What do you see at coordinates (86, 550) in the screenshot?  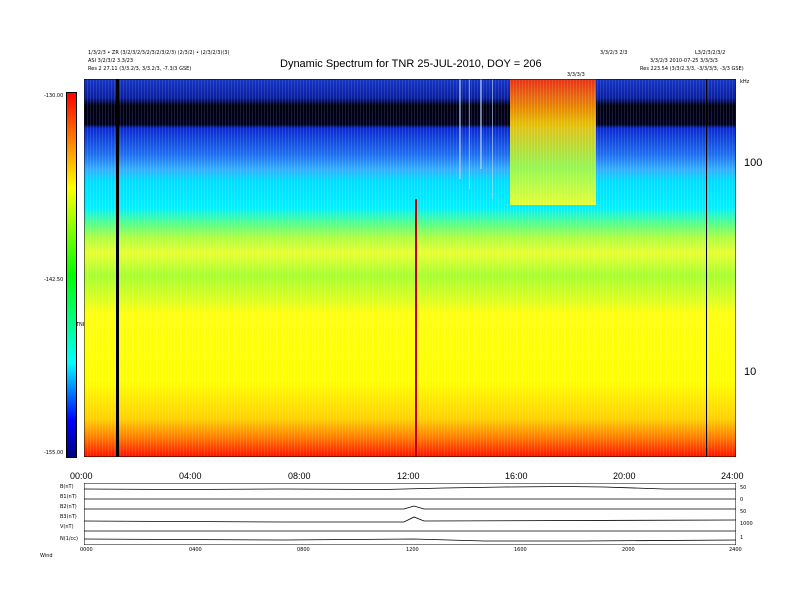 I see `lower-x-tick-0: 0000` at bounding box center [86, 550].